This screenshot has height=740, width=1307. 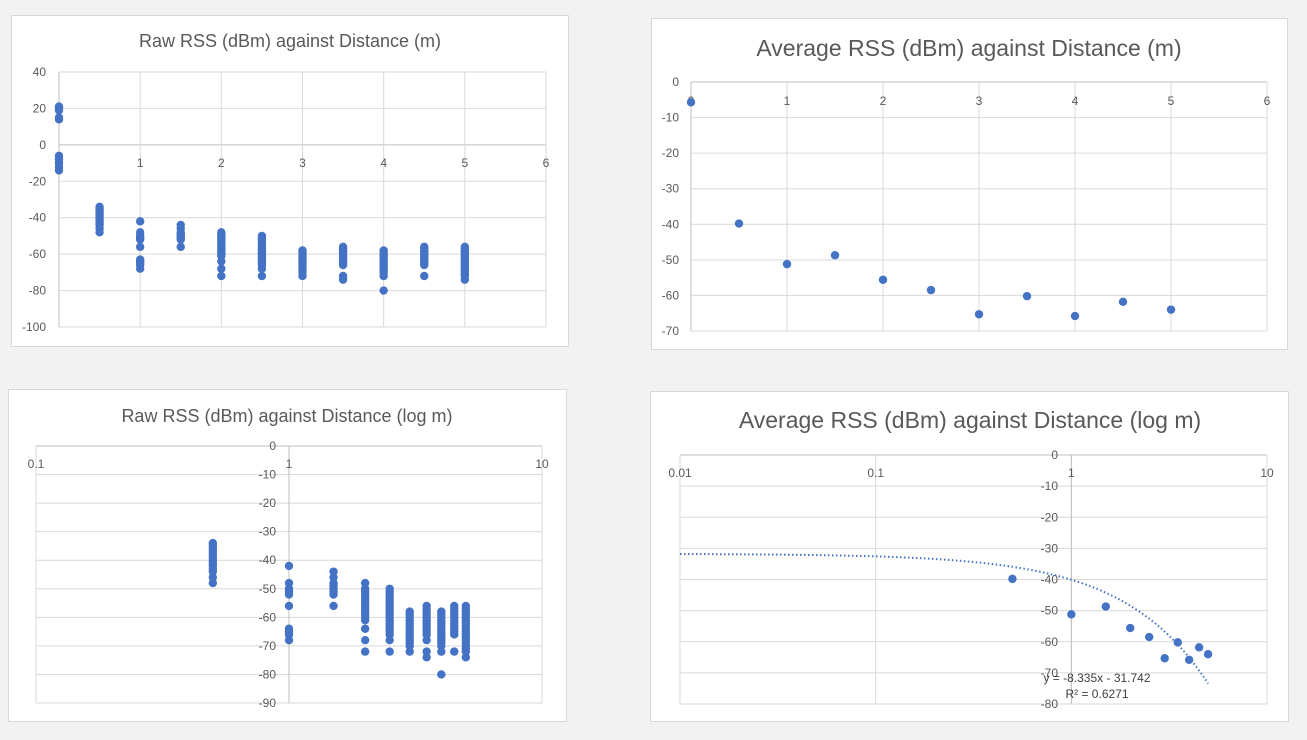 I want to click on x-tick-label: 3, so click(x=302, y=163).